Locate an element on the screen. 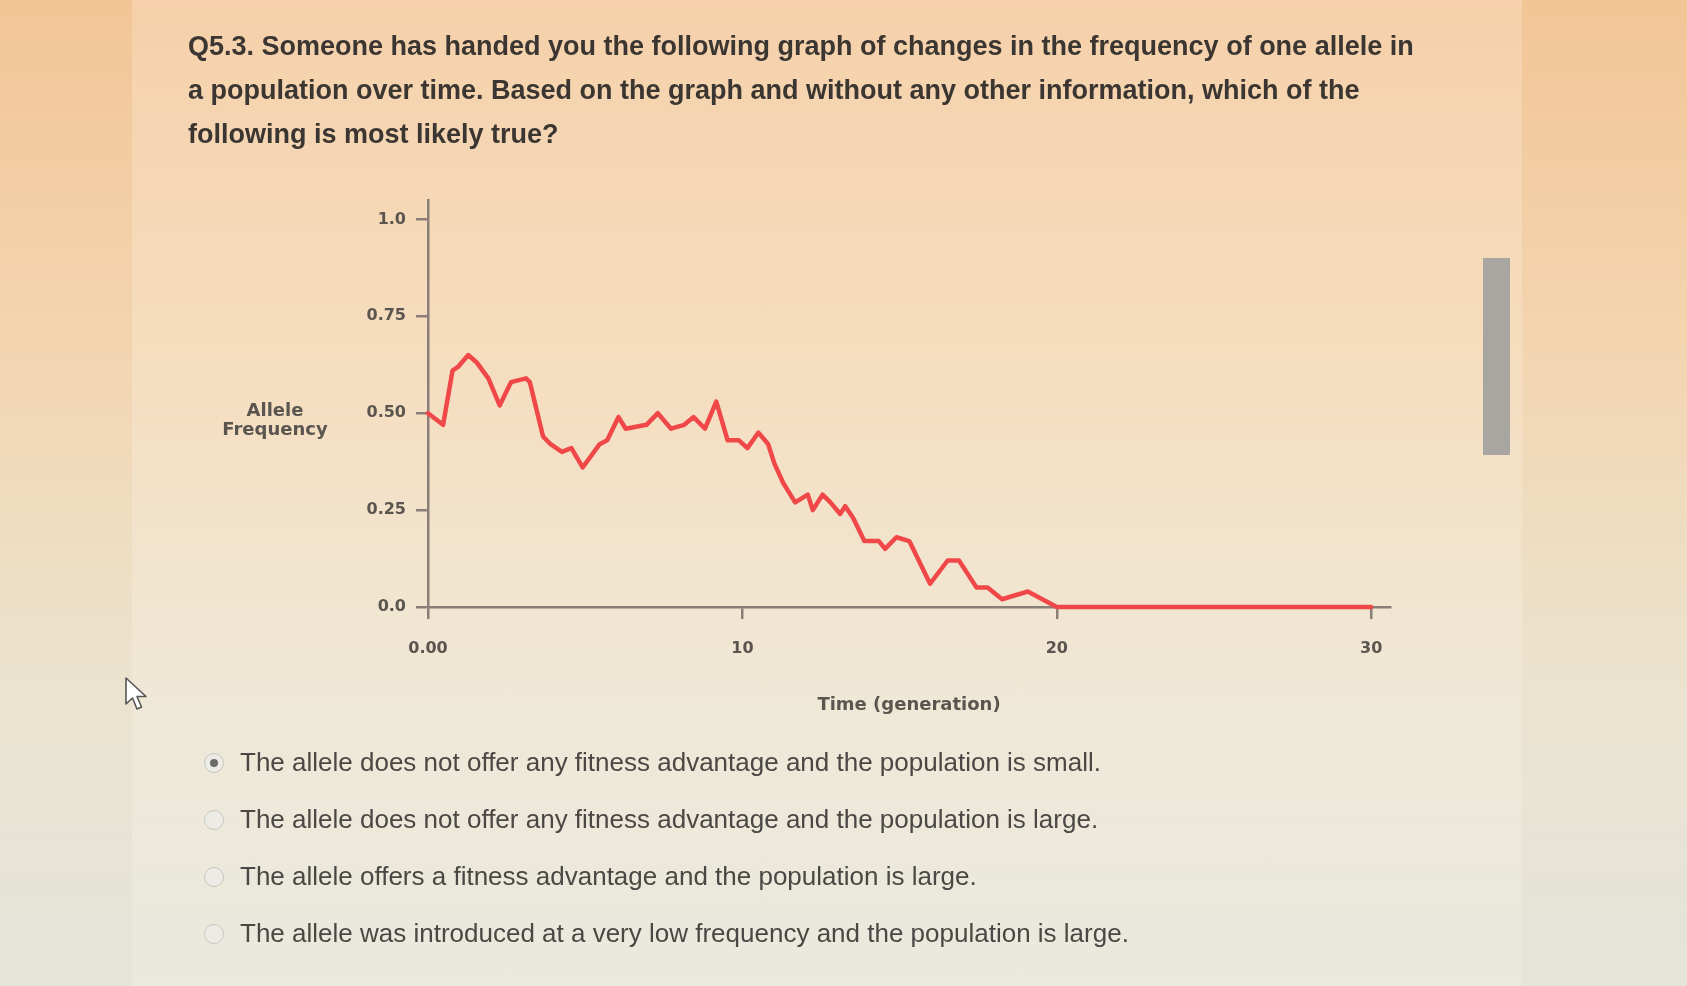 The image size is (1687, 986). y-tick-label: 1.0 is located at coordinates (391, 218).